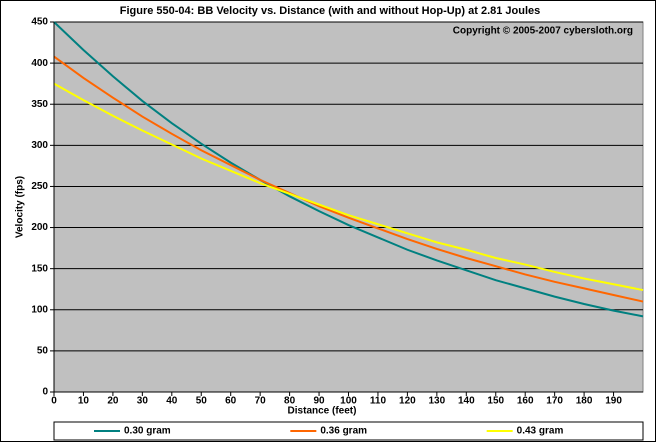 Image resolution: width=657 pixels, height=443 pixels. What do you see at coordinates (343, 431) in the screenshot?
I see `legend-label: 0.36 gram` at bounding box center [343, 431].